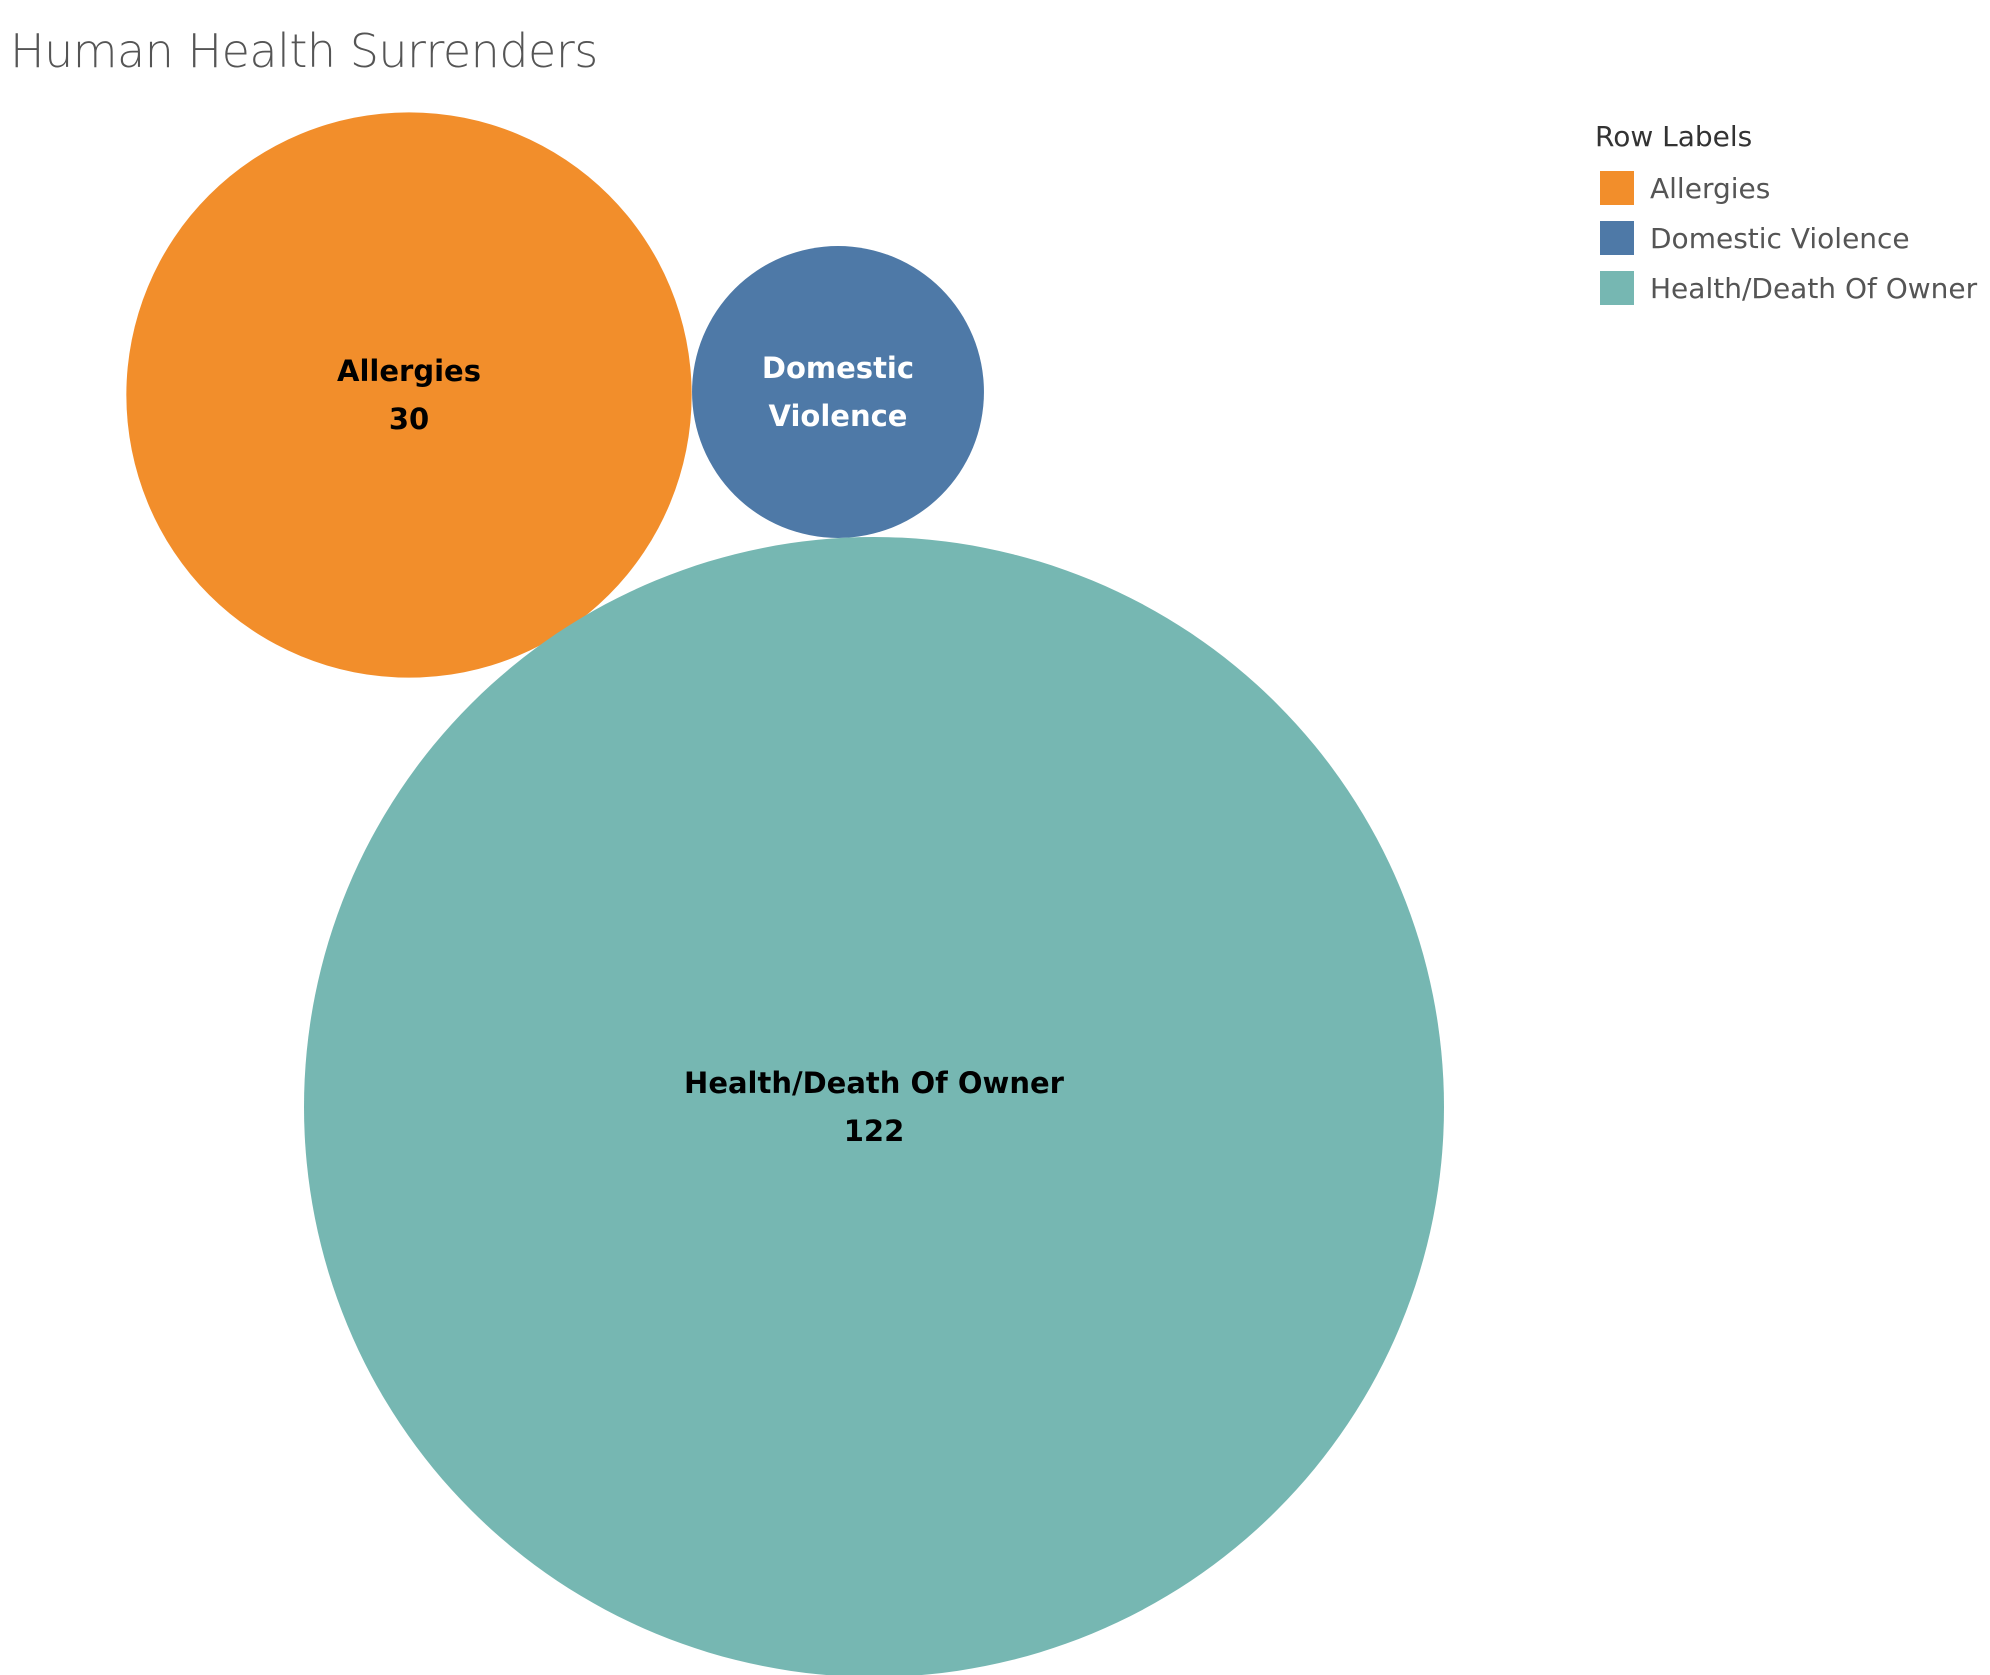 The width and height of the screenshot is (1990, 1675). Describe the element at coordinates (838, 416) in the screenshot. I see `bubble-label-domestic-violence-1: Violence` at that location.